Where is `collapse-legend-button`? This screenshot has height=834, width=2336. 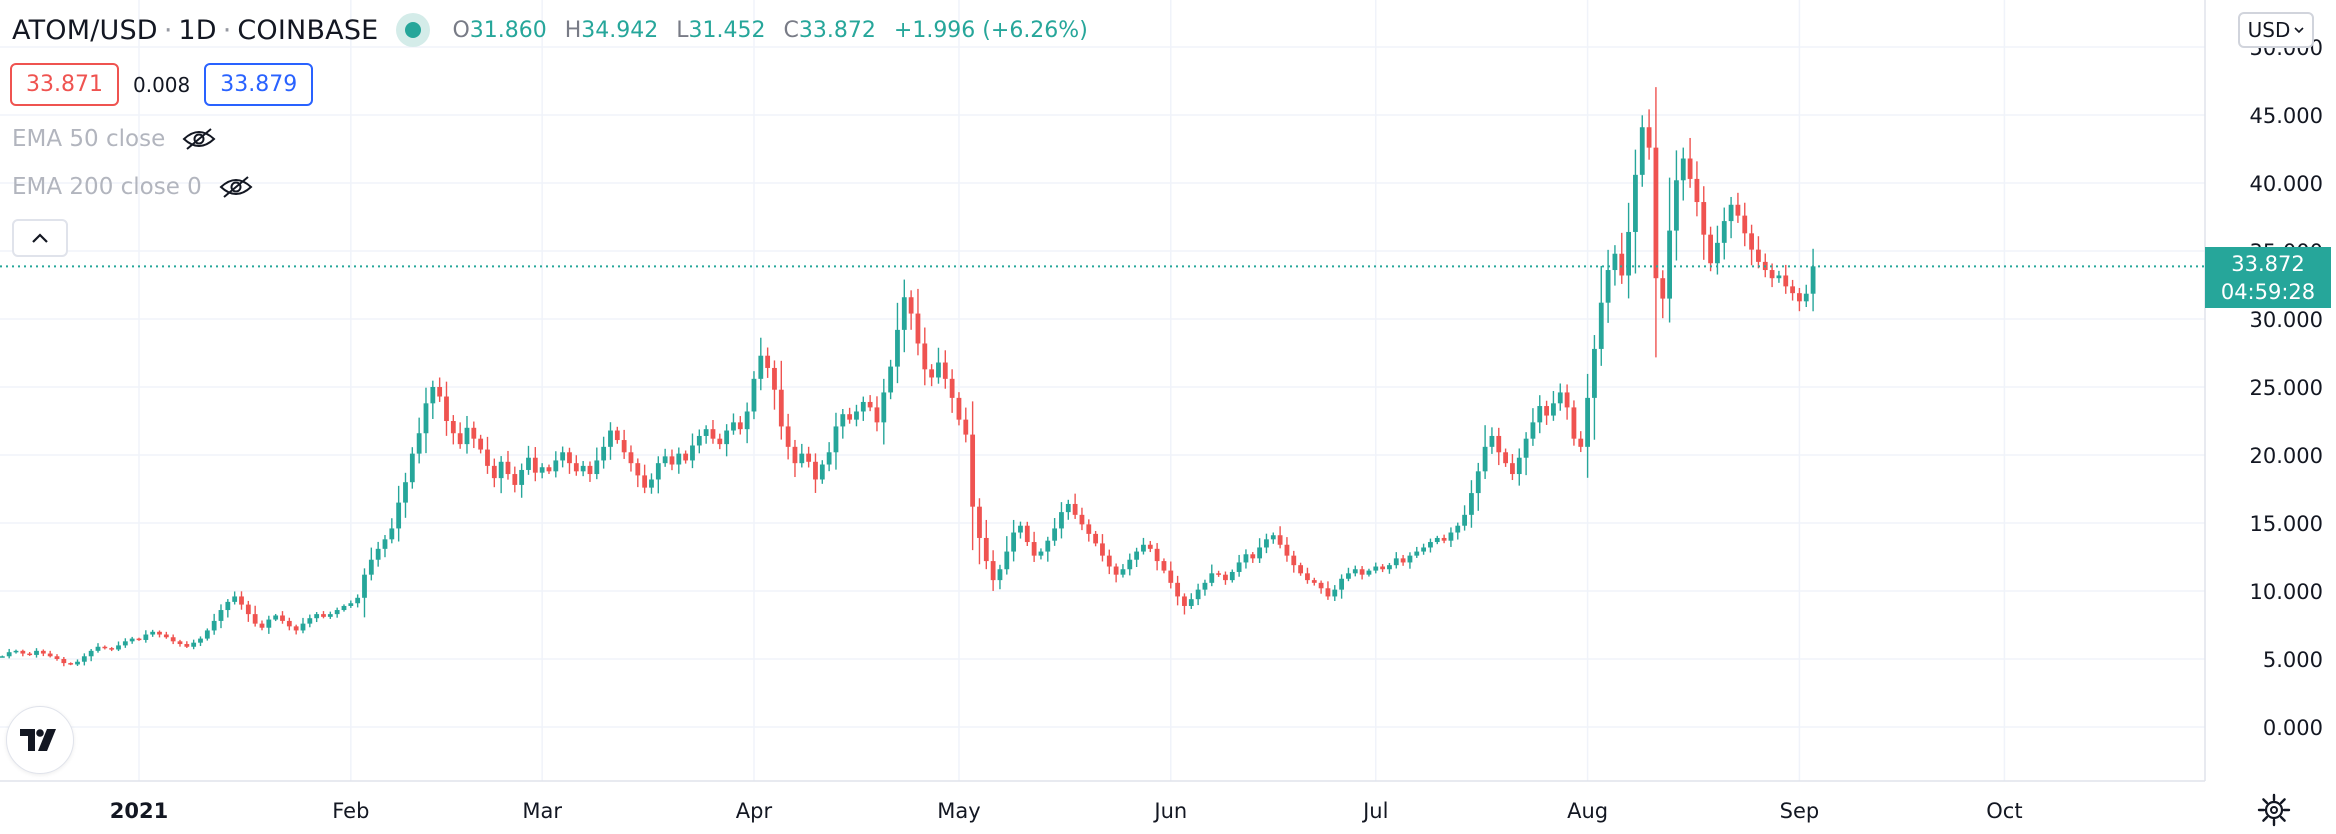
collapse-legend-button is located at coordinates (40, 238).